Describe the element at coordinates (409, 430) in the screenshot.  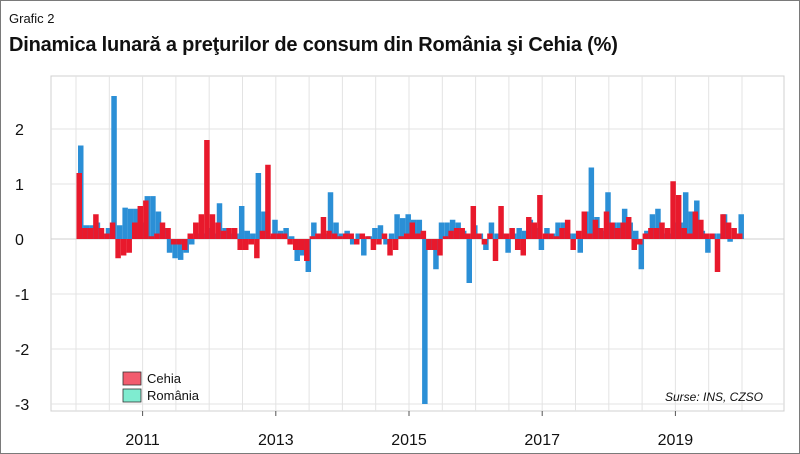
I see `x-axis-ticks: 2011 2013 2015 2017 2019` at that location.